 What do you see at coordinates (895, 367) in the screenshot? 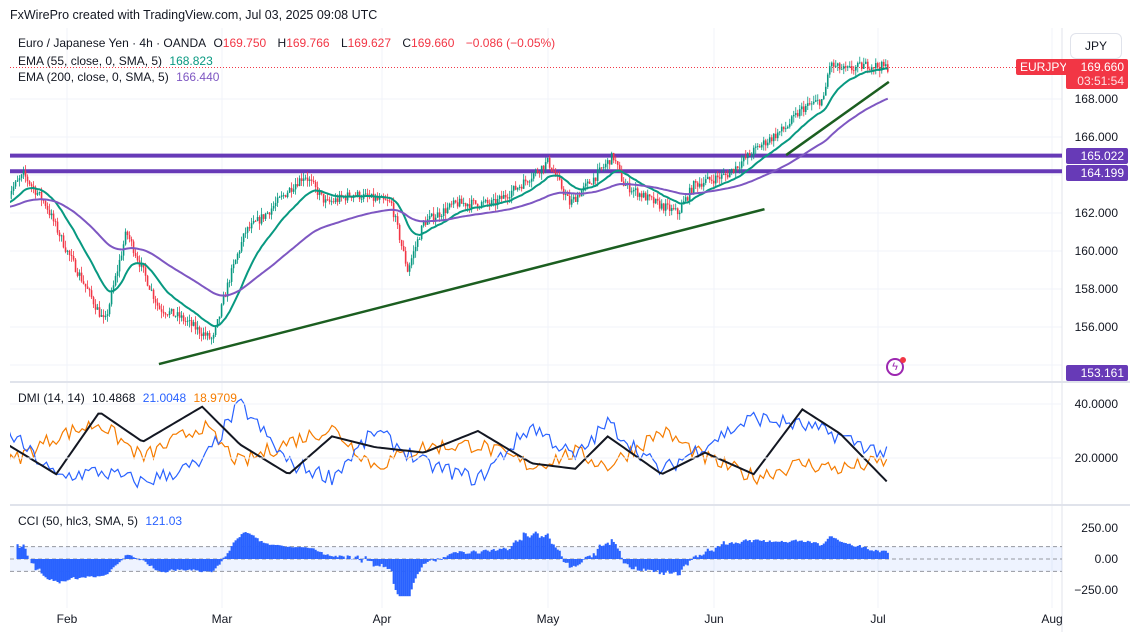
I see `lightning-icon: ϟ` at bounding box center [895, 367].